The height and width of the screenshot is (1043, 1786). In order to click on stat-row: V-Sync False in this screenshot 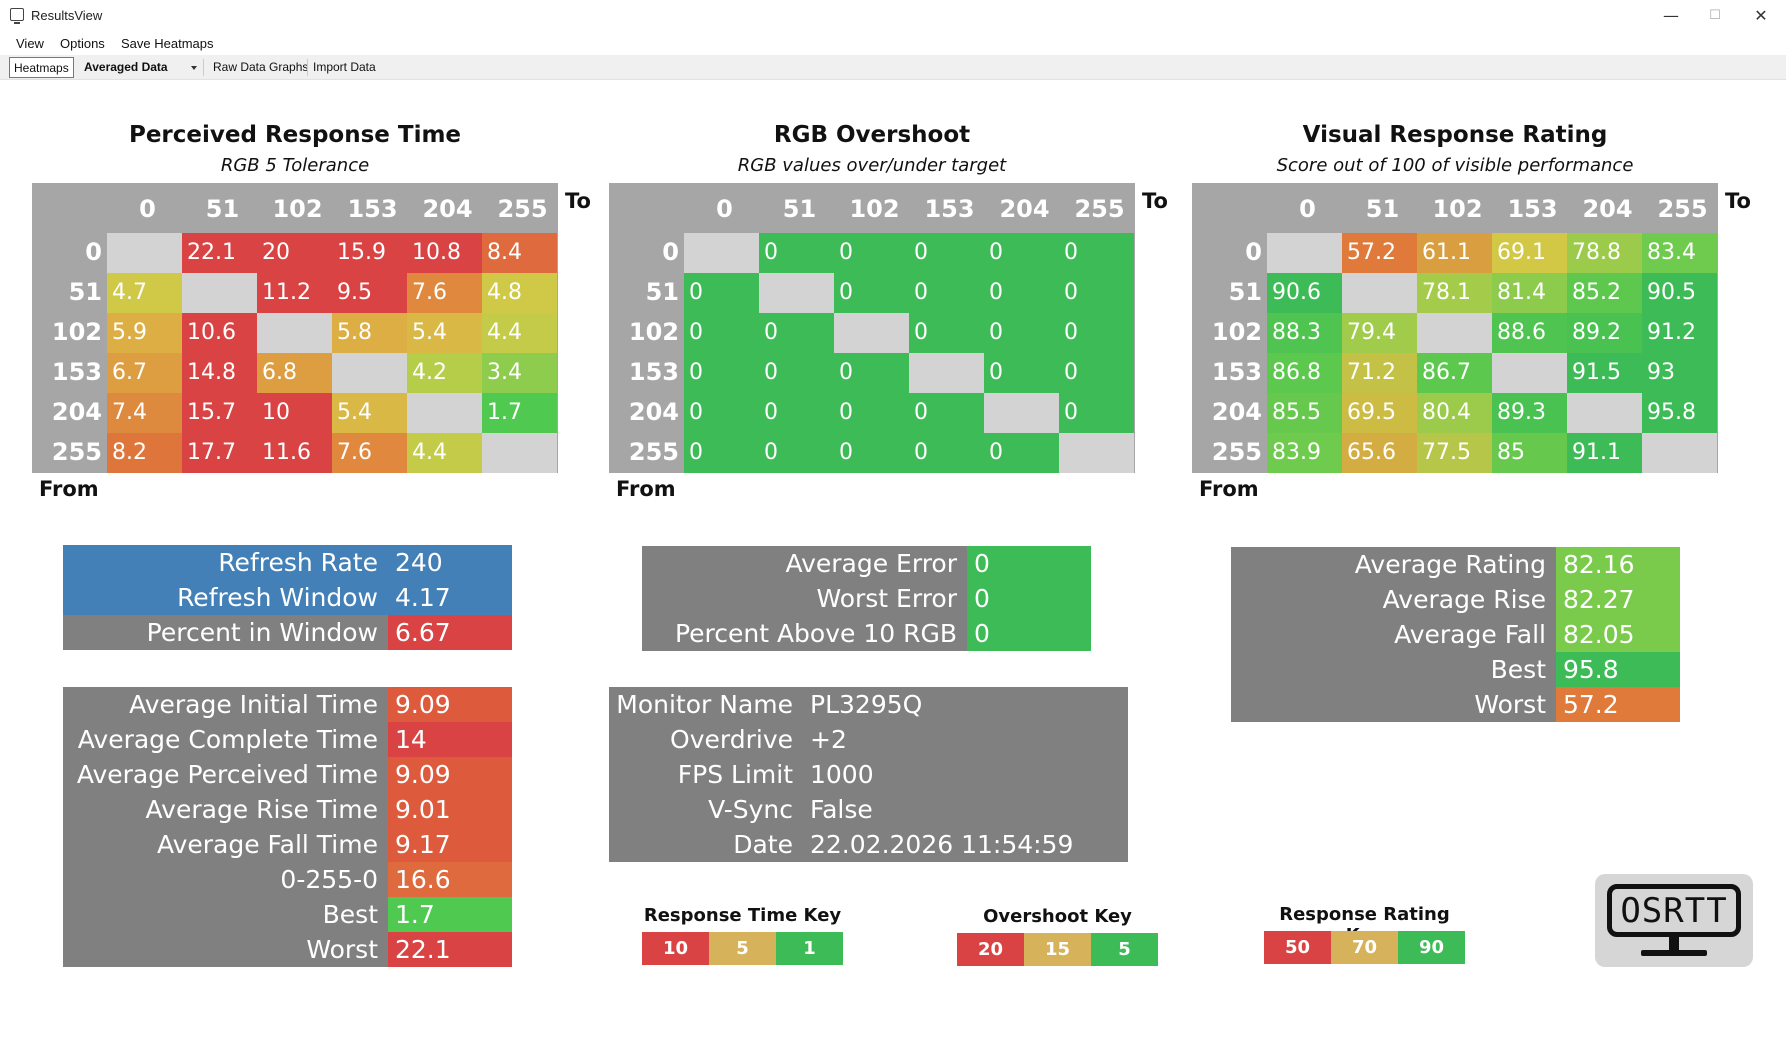, I will do `click(868, 809)`.